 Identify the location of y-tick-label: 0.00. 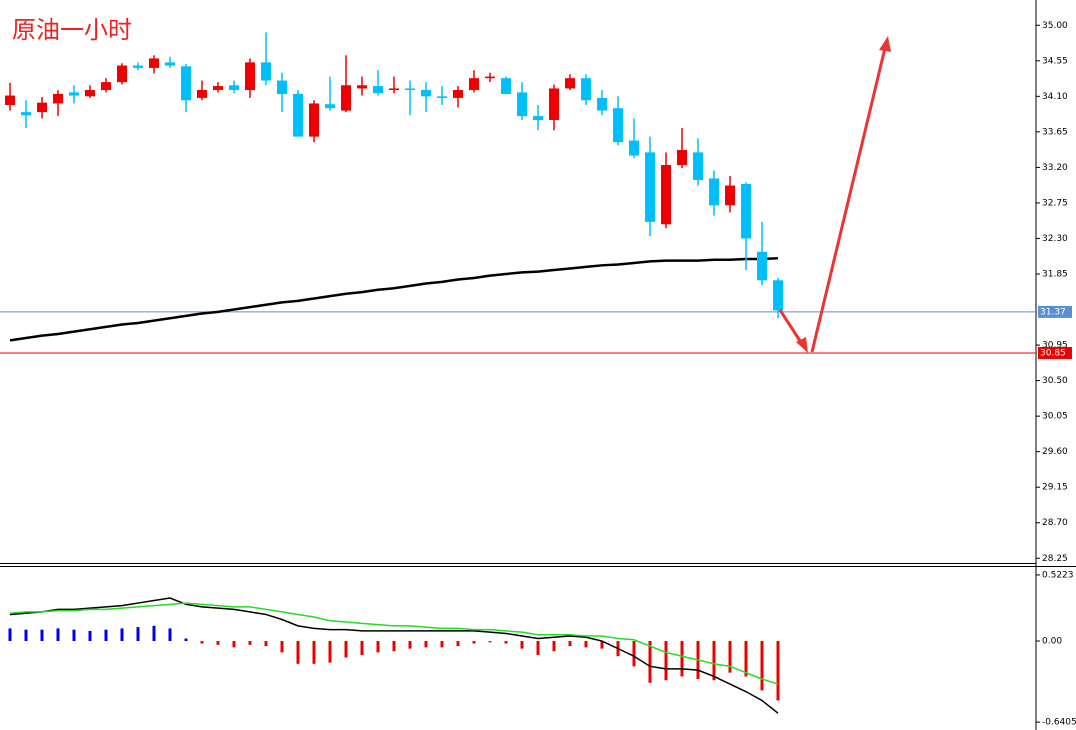
(1052, 642).